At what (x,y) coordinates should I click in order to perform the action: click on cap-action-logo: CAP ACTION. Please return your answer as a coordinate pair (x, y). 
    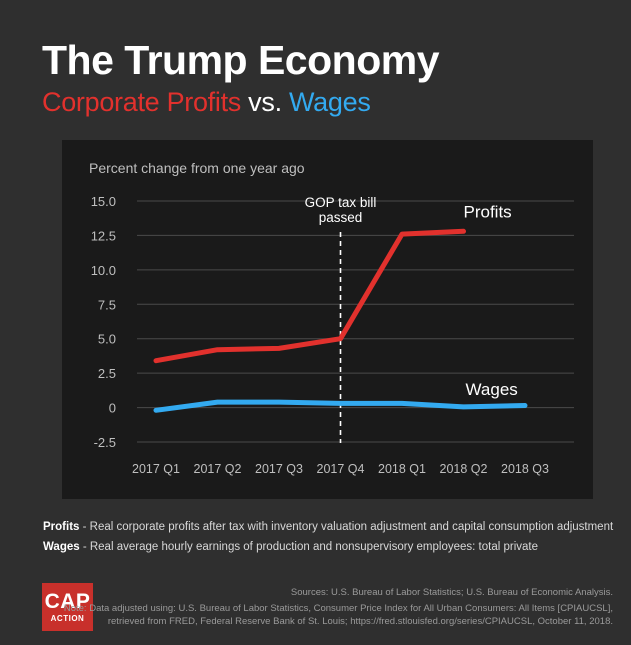
    Looking at the image, I should click on (67, 607).